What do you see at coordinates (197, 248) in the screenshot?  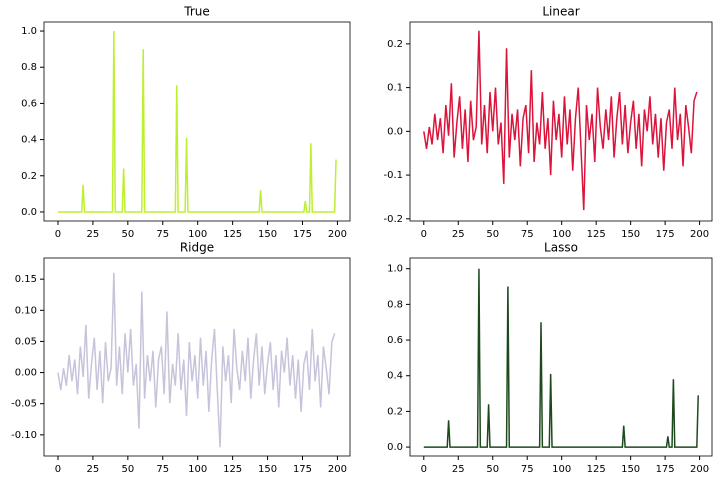 I see `chart-title: Ridge` at bounding box center [197, 248].